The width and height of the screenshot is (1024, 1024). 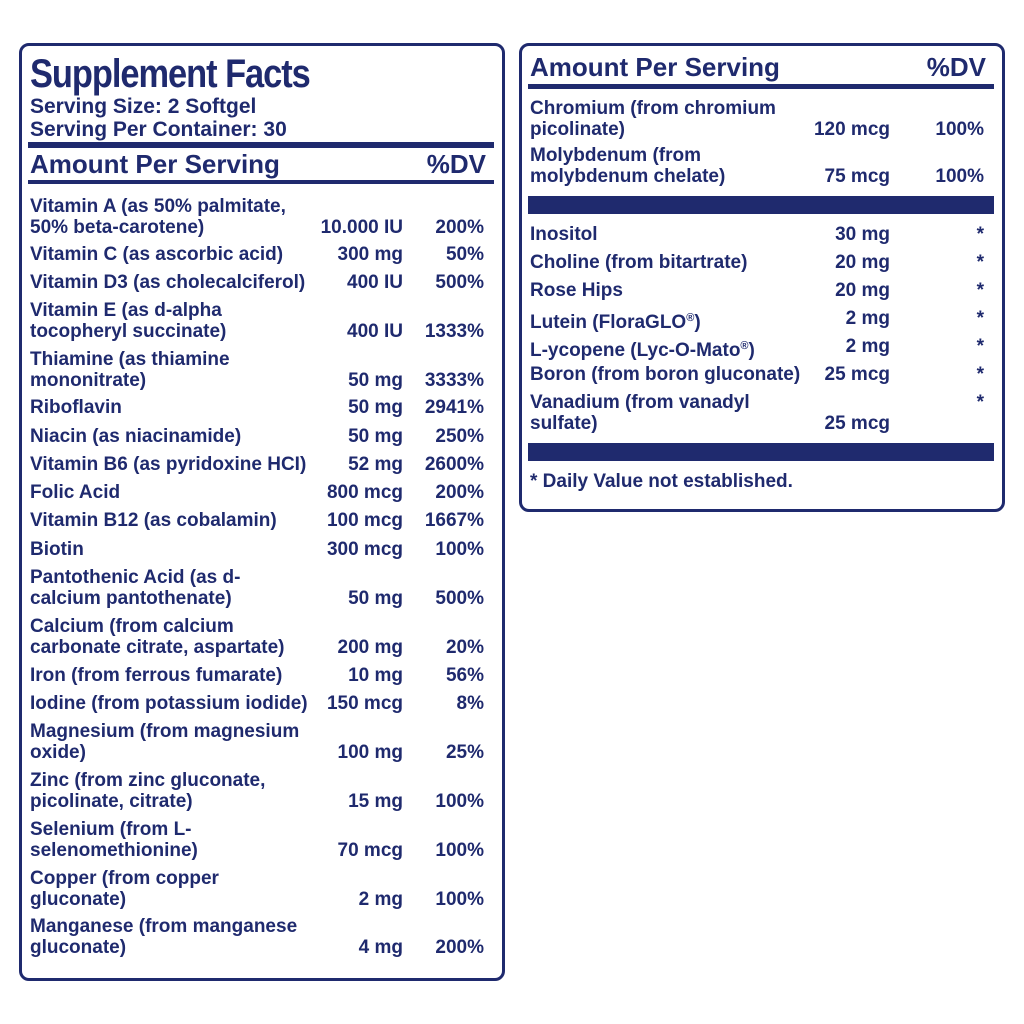 I want to click on nutrient-amount: 100 mcg, so click(x=364, y=520).